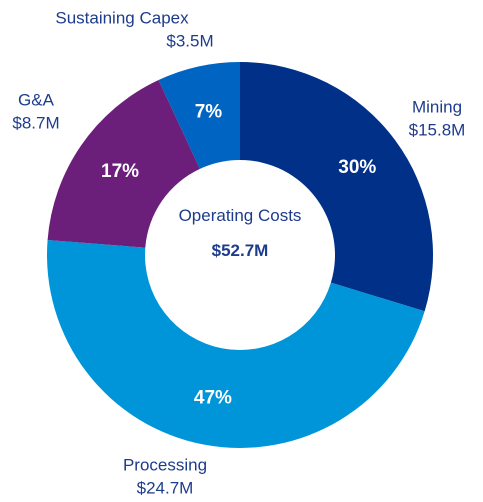 The width and height of the screenshot is (483, 502). I want to click on amount-label: $24.7M, so click(165, 487).